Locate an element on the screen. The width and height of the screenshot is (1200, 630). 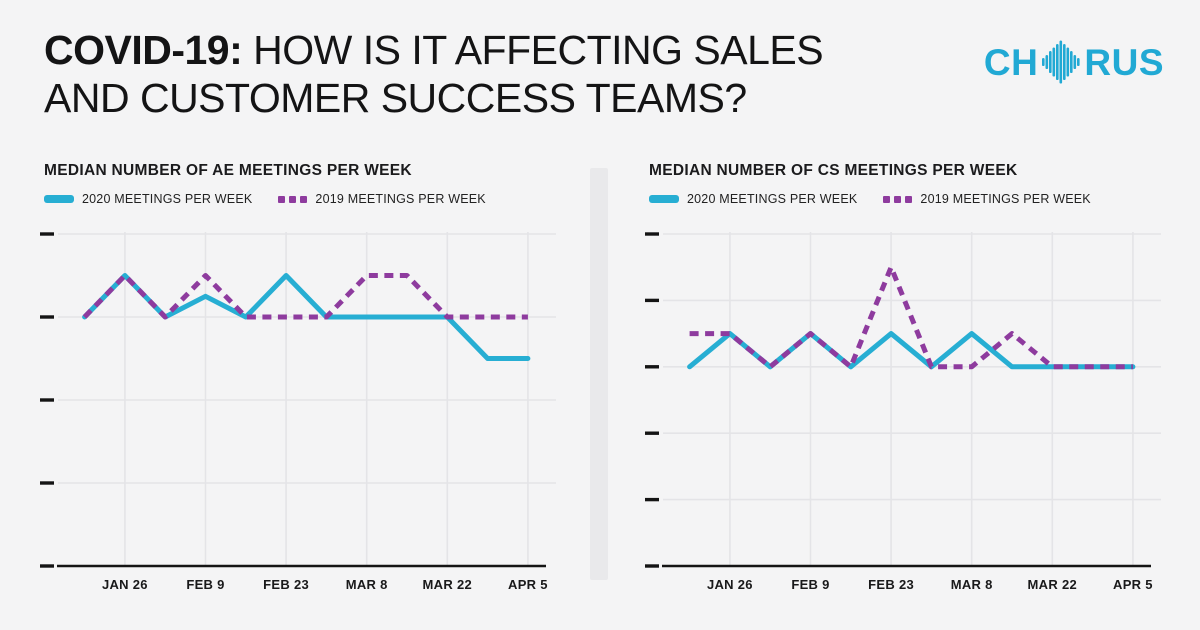
title-line-1-rest: HOW IS IT AFFECTING SALES is located at coordinates (533, 50).